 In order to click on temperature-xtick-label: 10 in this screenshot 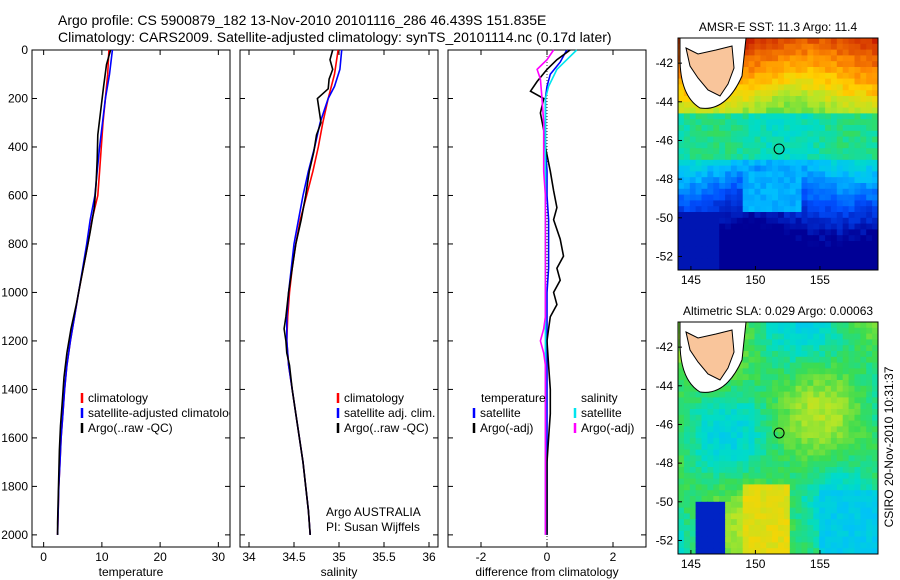, I will do `click(102, 557)`.